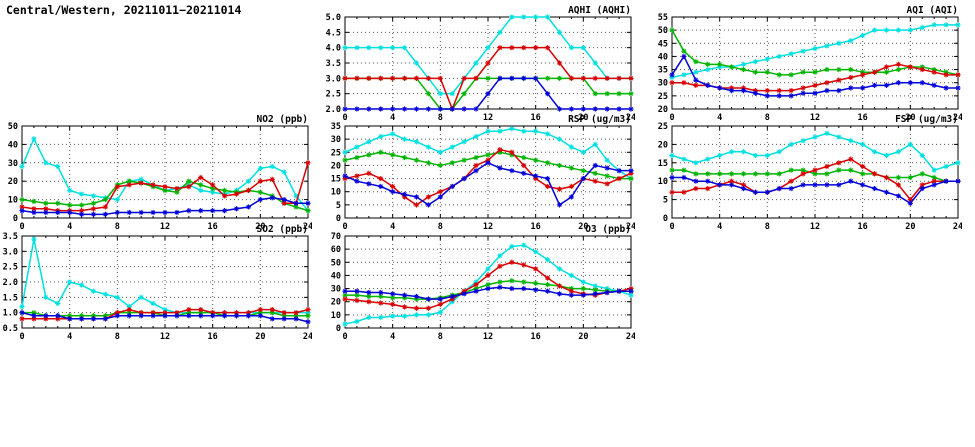 This screenshot has height=447, width=975. What do you see at coordinates (333, 33) in the screenshot?
I see `svg-text: 4.5` at bounding box center [333, 33].